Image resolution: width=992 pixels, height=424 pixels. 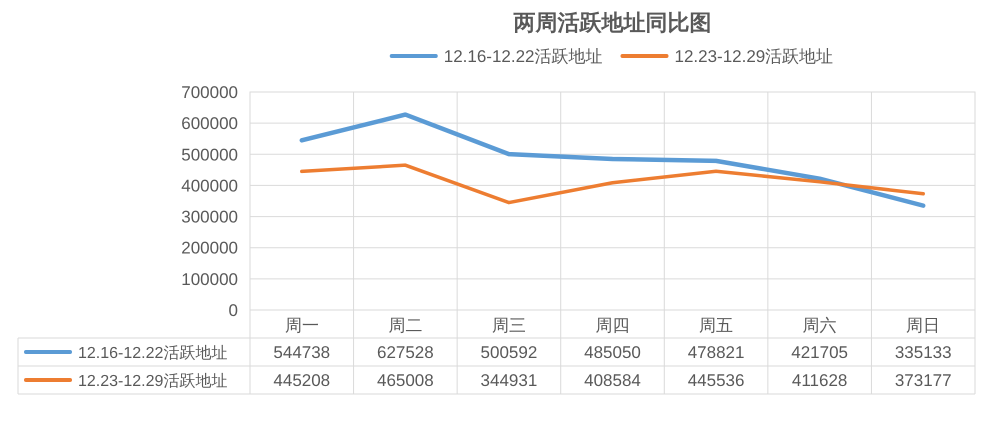 What do you see at coordinates (819, 352) in the screenshot?
I see `data-label: 421705` at bounding box center [819, 352].